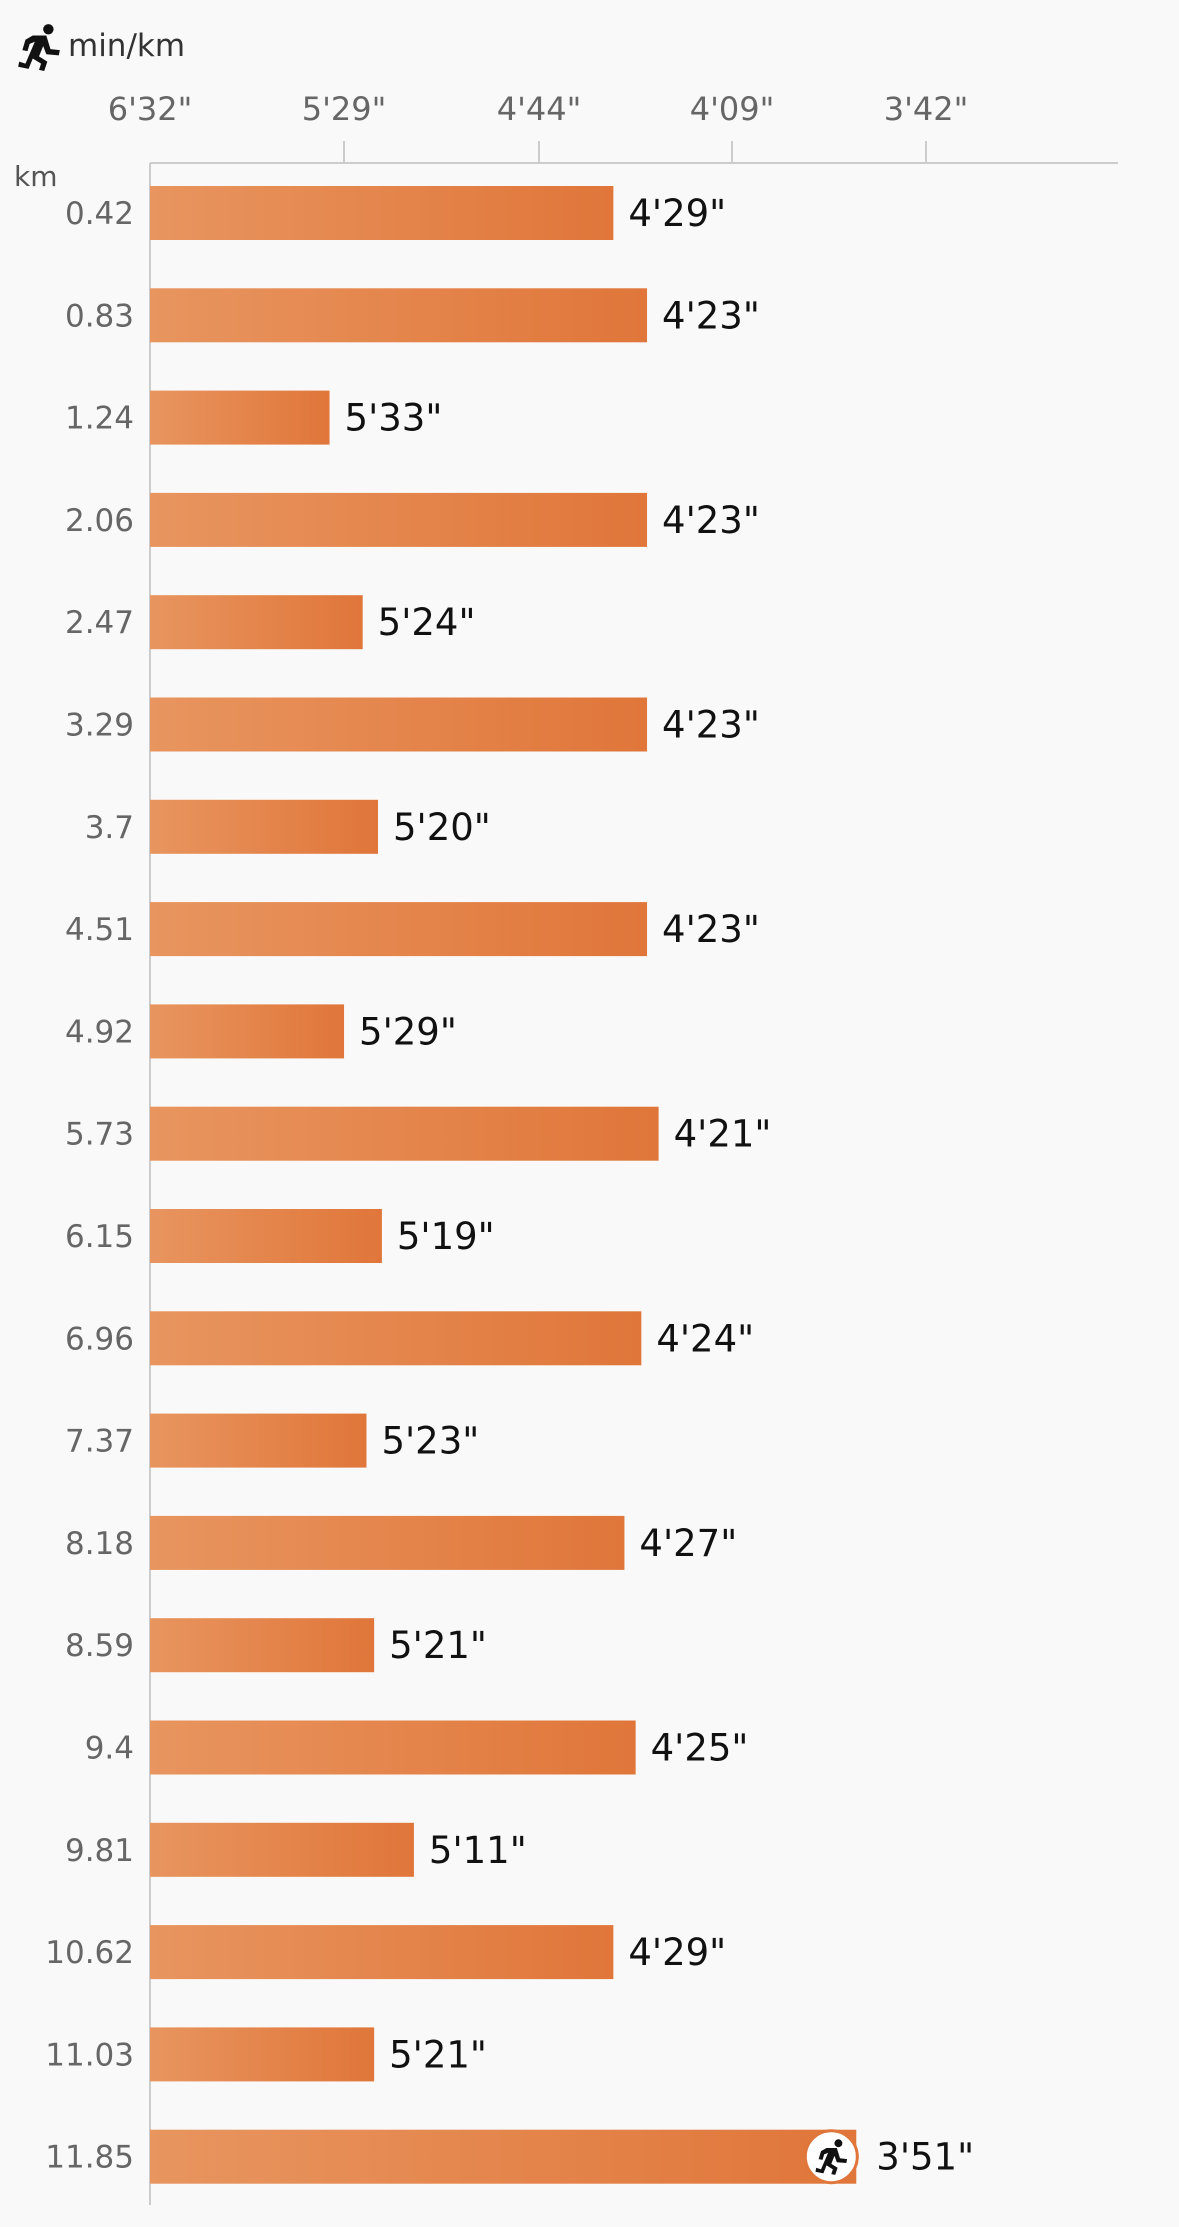 Image resolution: width=1179 pixels, height=2227 pixels. I want to click on category-label: 5.73, so click(99, 1135).